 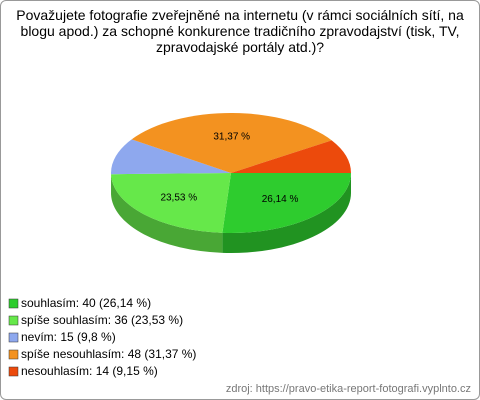 What do you see at coordinates (102, 320) in the screenshot?
I see `legend-label: spíše souhlasím: 36 (23,53 %)` at bounding box center [102, 320].